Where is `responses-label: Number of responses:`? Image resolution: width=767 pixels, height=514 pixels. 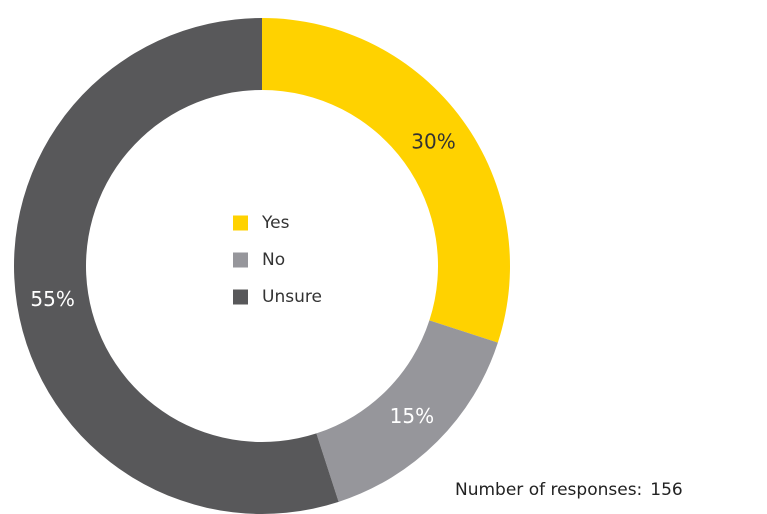
responses-label: Number of responses: is located at coordinates (549, 490).